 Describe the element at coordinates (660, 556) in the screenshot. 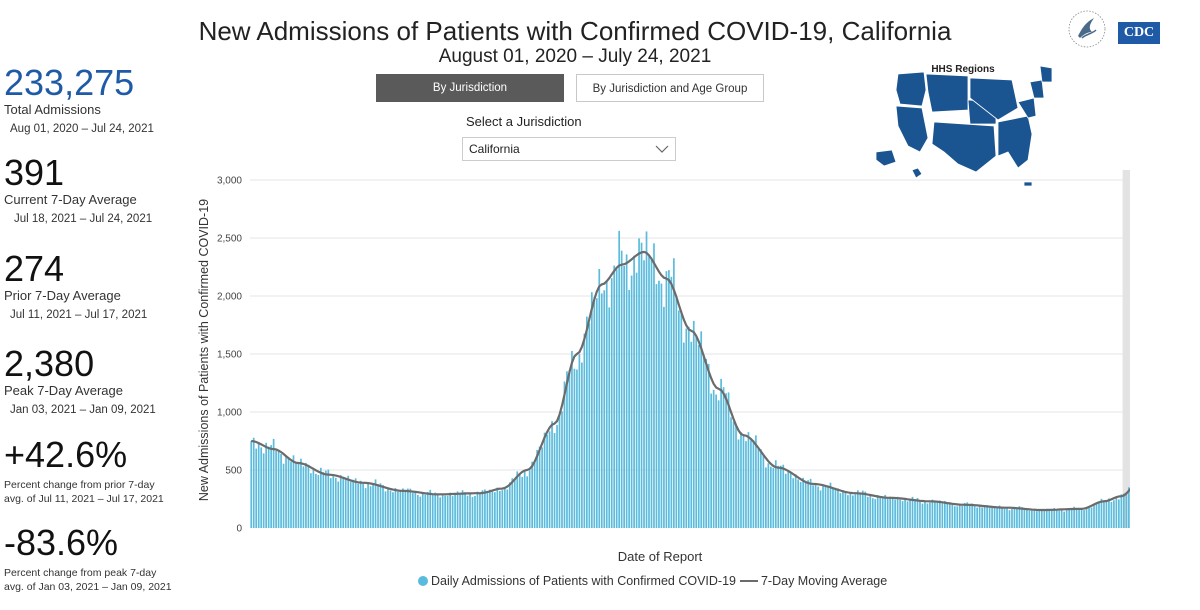

I see `x-axis-label: Date of Report` at that location.